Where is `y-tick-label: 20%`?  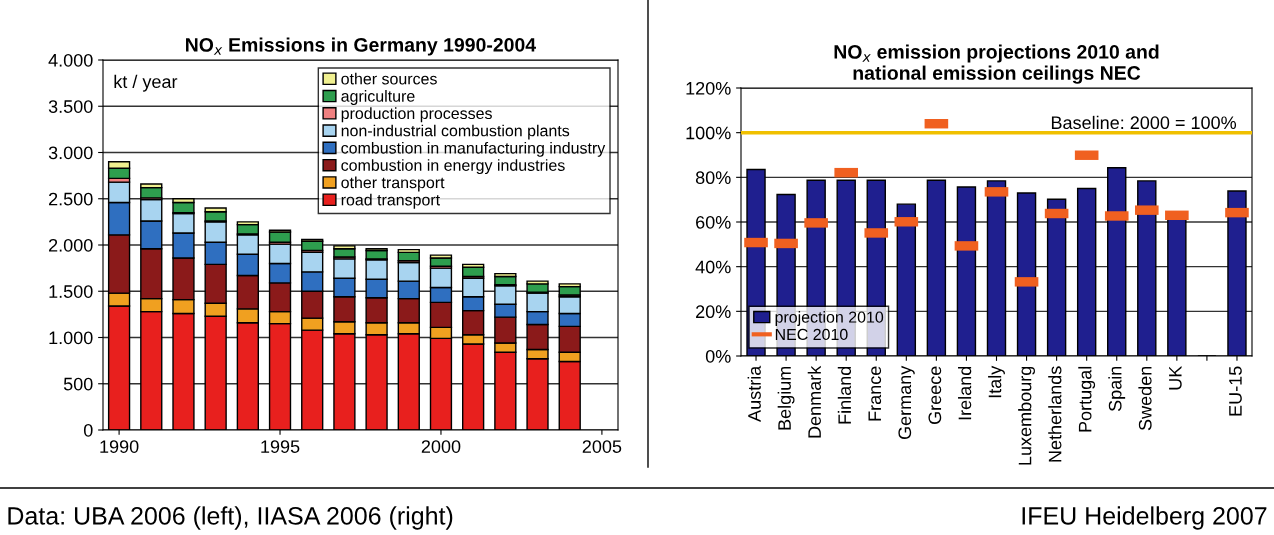 y-tick-label: 20% is located at coordinates (713, 312).